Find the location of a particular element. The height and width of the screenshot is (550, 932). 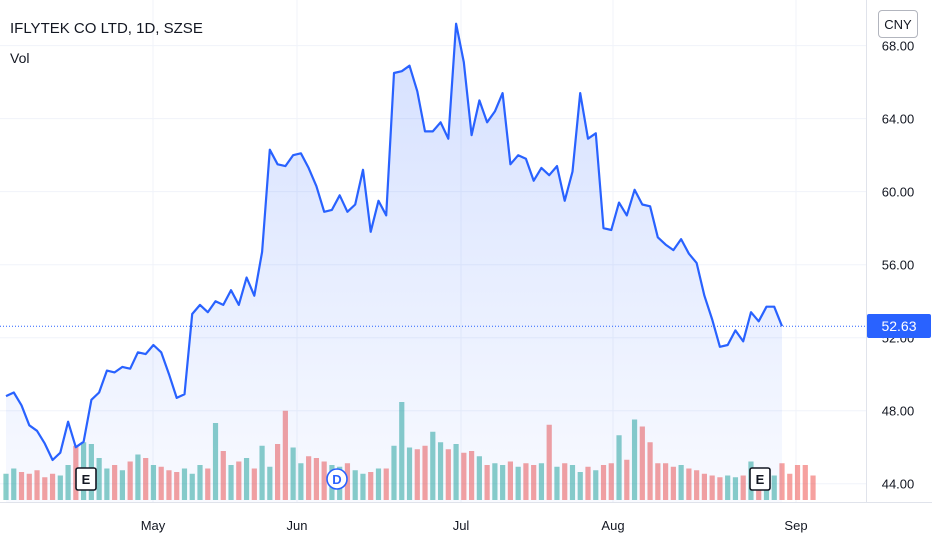

dividend-badge is located at coordinates (337, 479).